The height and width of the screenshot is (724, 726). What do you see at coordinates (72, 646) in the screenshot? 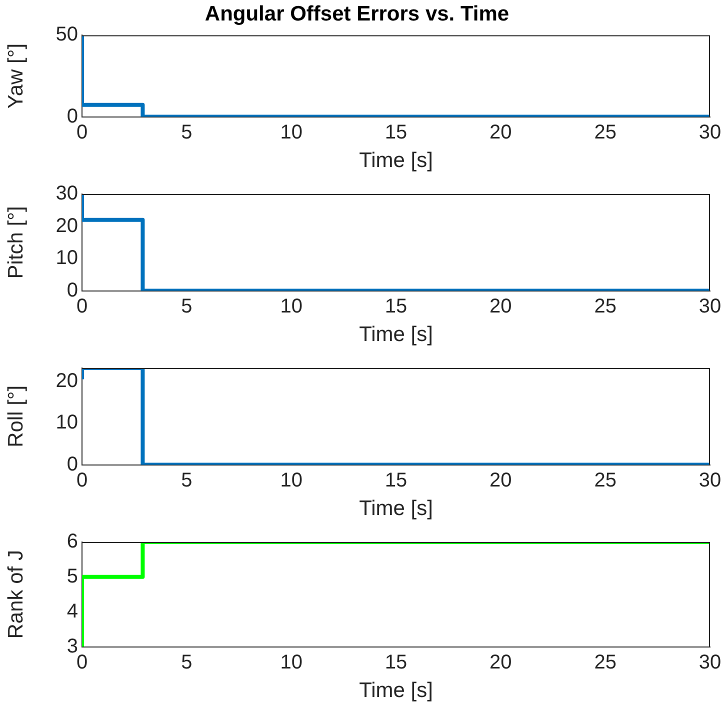
I see `y-tick-label: 3` at bounding box center [72, 646].